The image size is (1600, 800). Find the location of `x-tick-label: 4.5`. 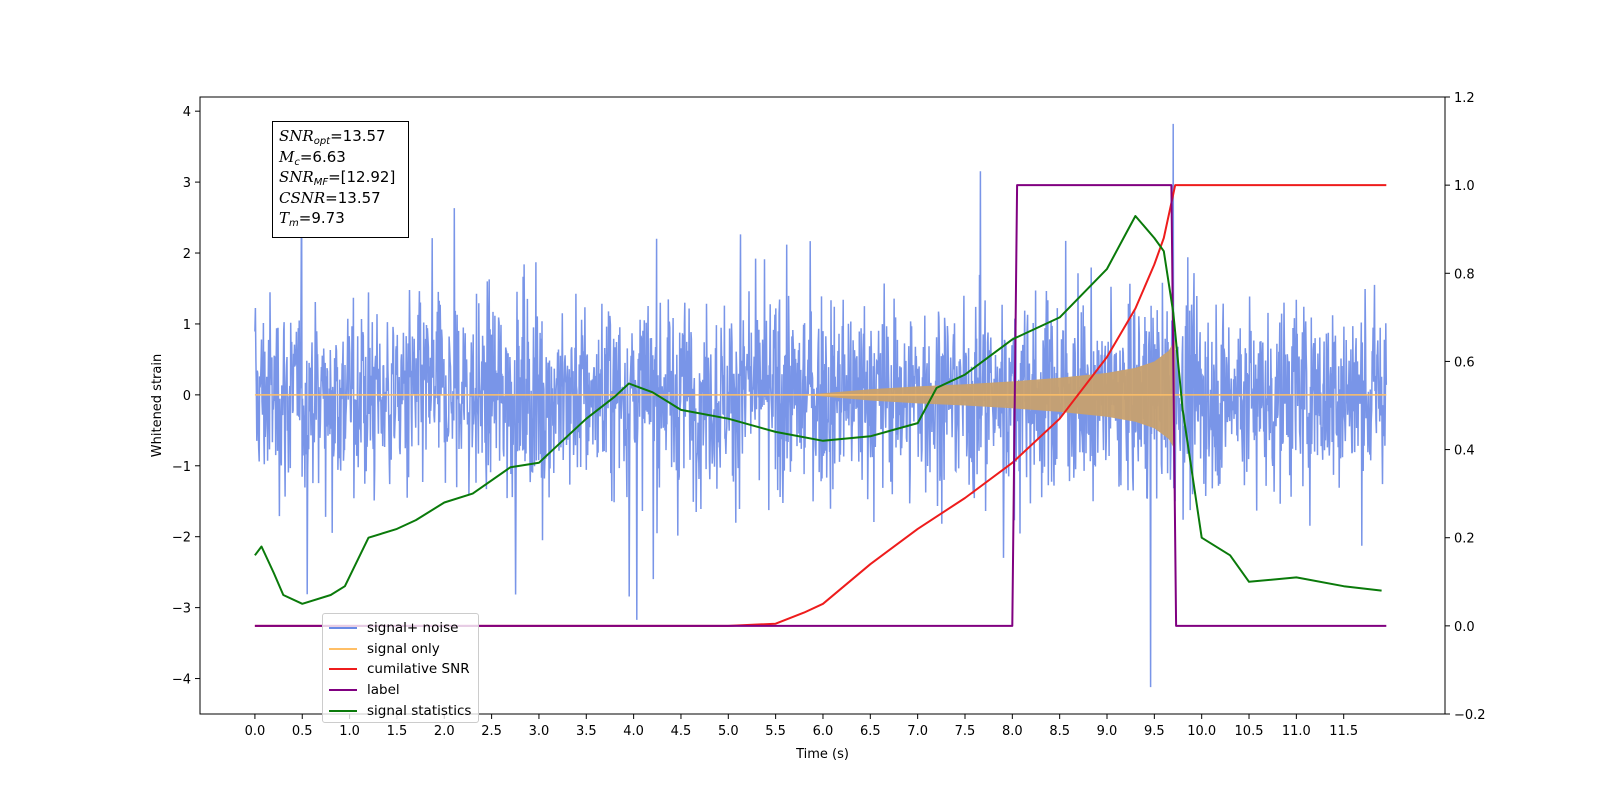

x-tick-label: 4.5 is located at coordinates (681, 731).